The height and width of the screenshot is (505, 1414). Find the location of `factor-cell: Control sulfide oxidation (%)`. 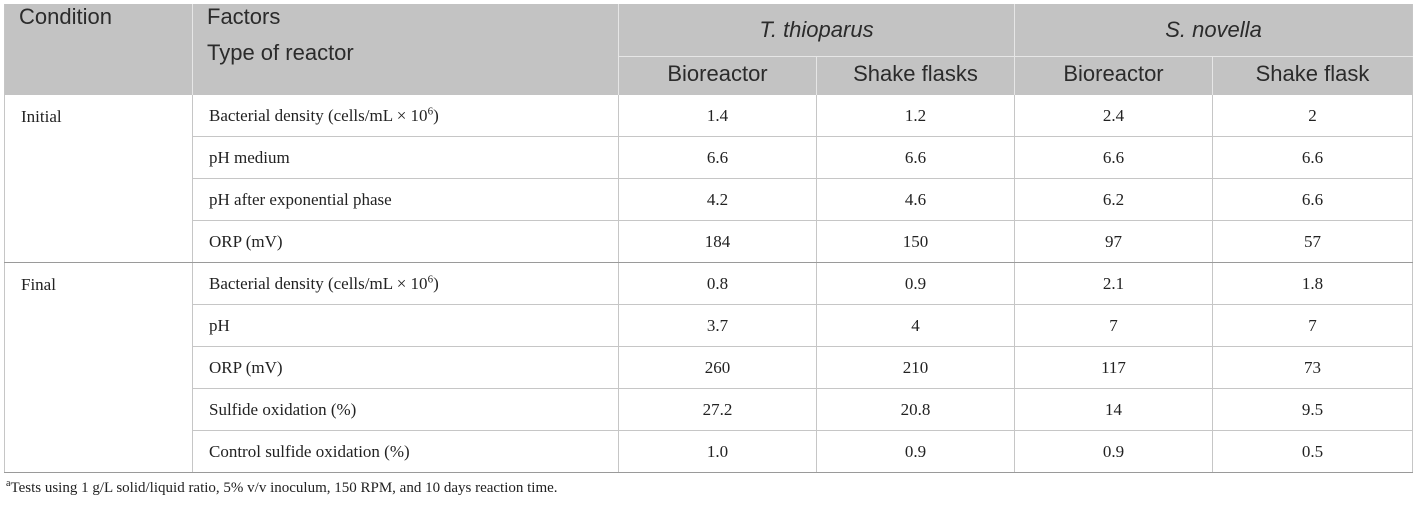

factor-cell: Control sulfide oxidation (%) is located at coordinates (405, 451).